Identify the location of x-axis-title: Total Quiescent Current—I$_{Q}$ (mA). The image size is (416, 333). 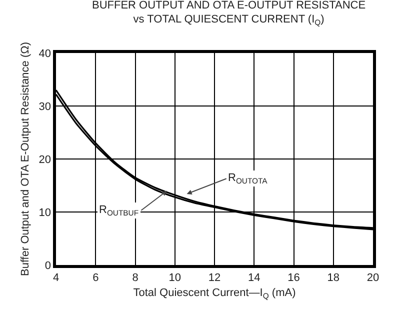
(214, 293).